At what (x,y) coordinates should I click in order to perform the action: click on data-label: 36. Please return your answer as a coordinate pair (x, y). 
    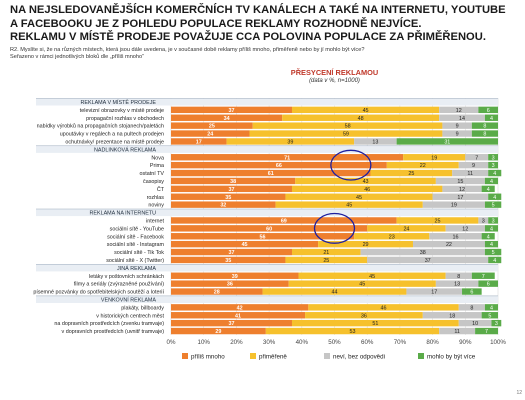
    Looking at the image, I should click on (364, 316).